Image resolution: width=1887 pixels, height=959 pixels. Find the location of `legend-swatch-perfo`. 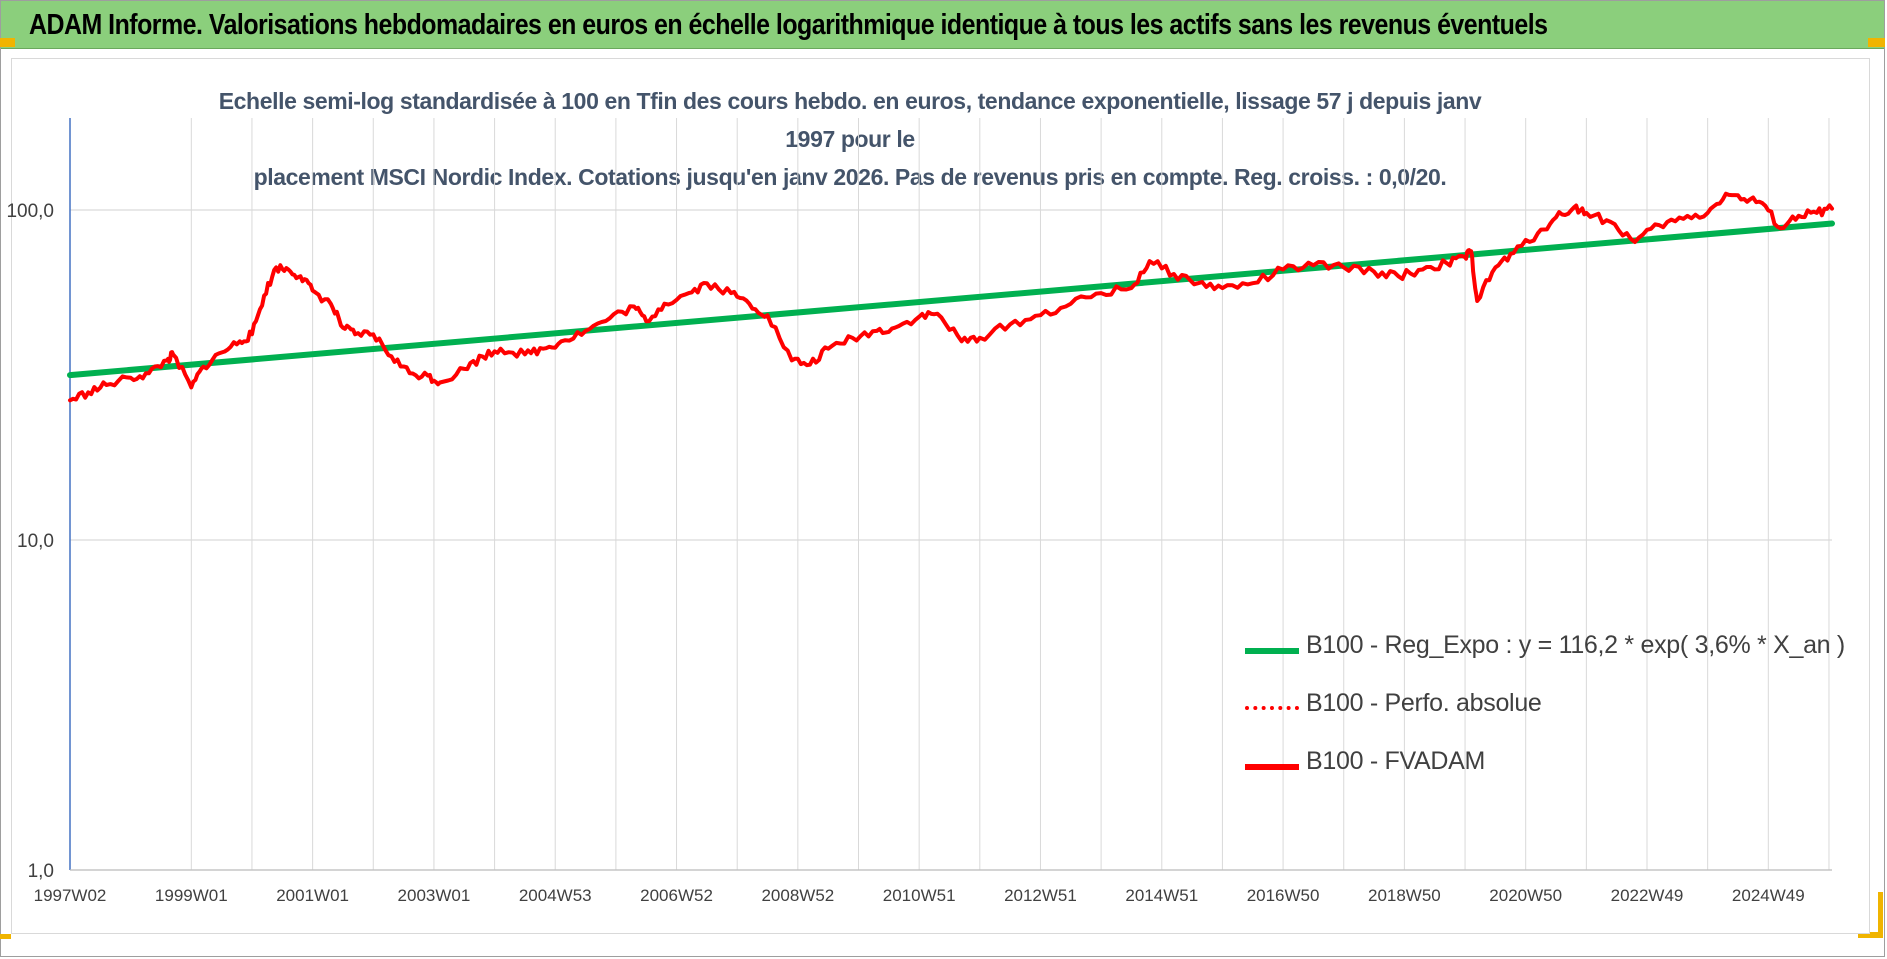

legend-swatch-perfo is located at coordinates (1272, 708).